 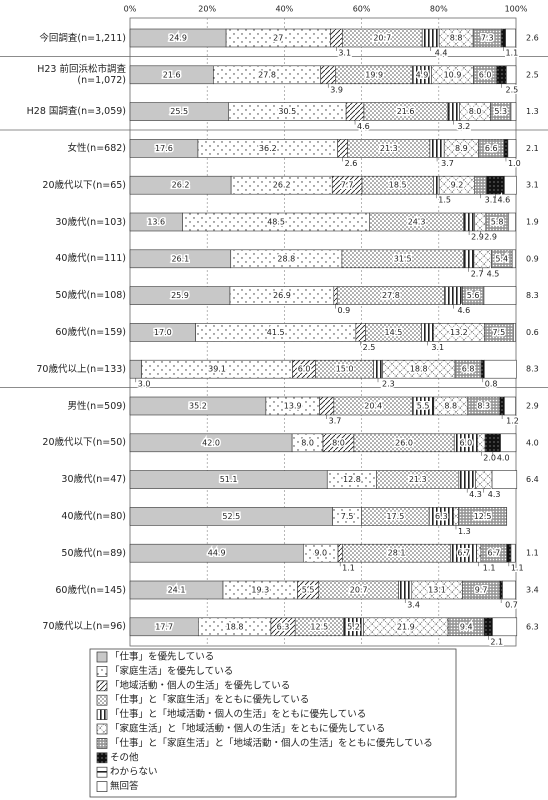 I want to click on value-label: 27, so click(x=278, y=38).